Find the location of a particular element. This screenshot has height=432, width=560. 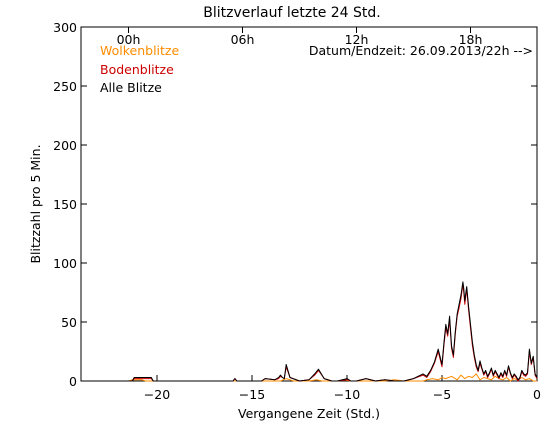

x-tick-label: −10 is located at coordinates (347, 394).